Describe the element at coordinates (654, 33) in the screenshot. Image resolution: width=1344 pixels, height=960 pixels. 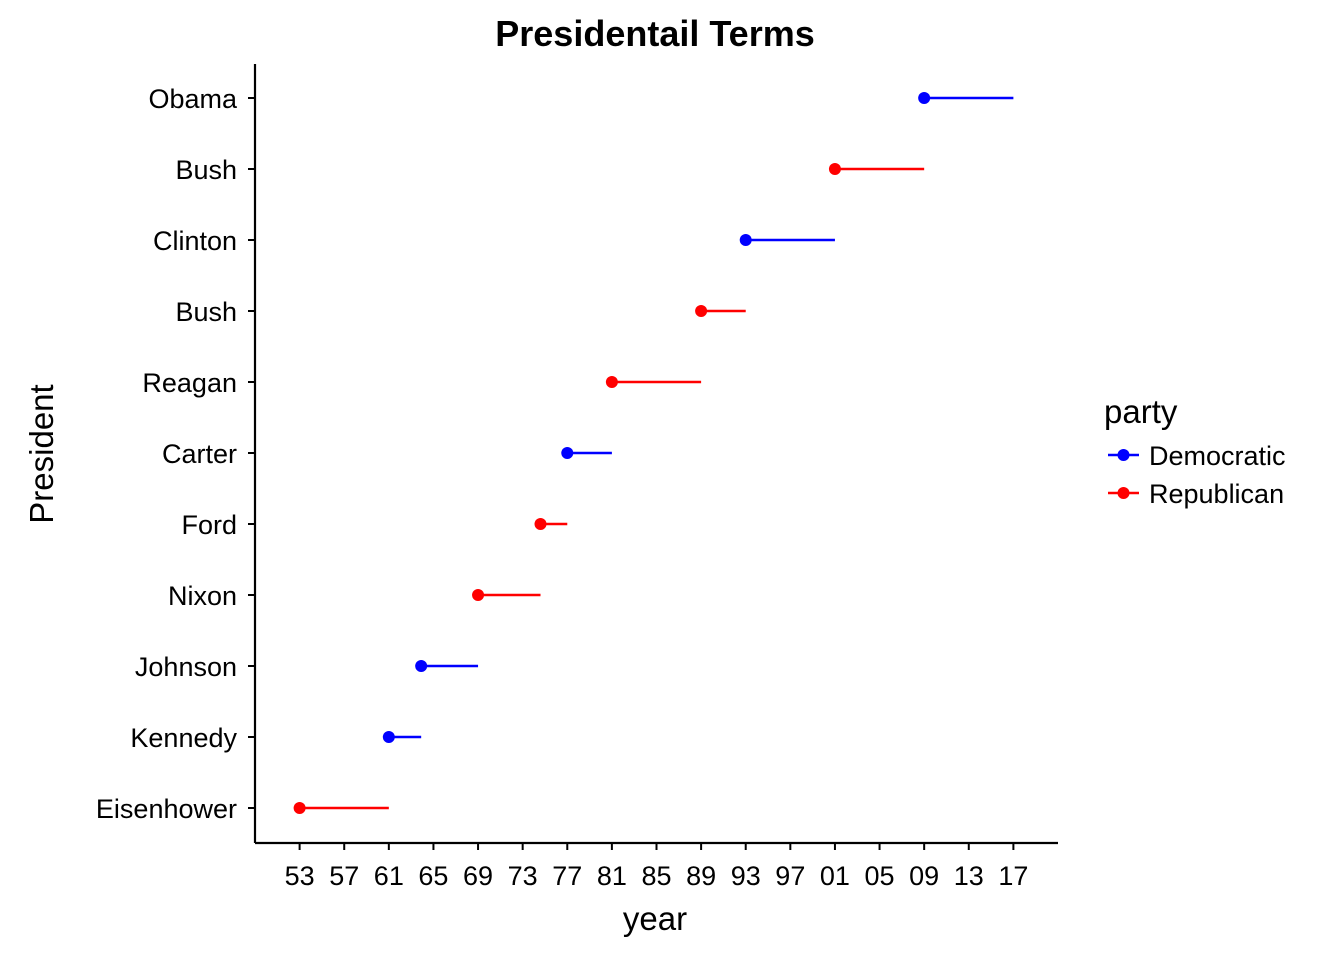
I see `chart-title: Presidentail Terms` at that location.